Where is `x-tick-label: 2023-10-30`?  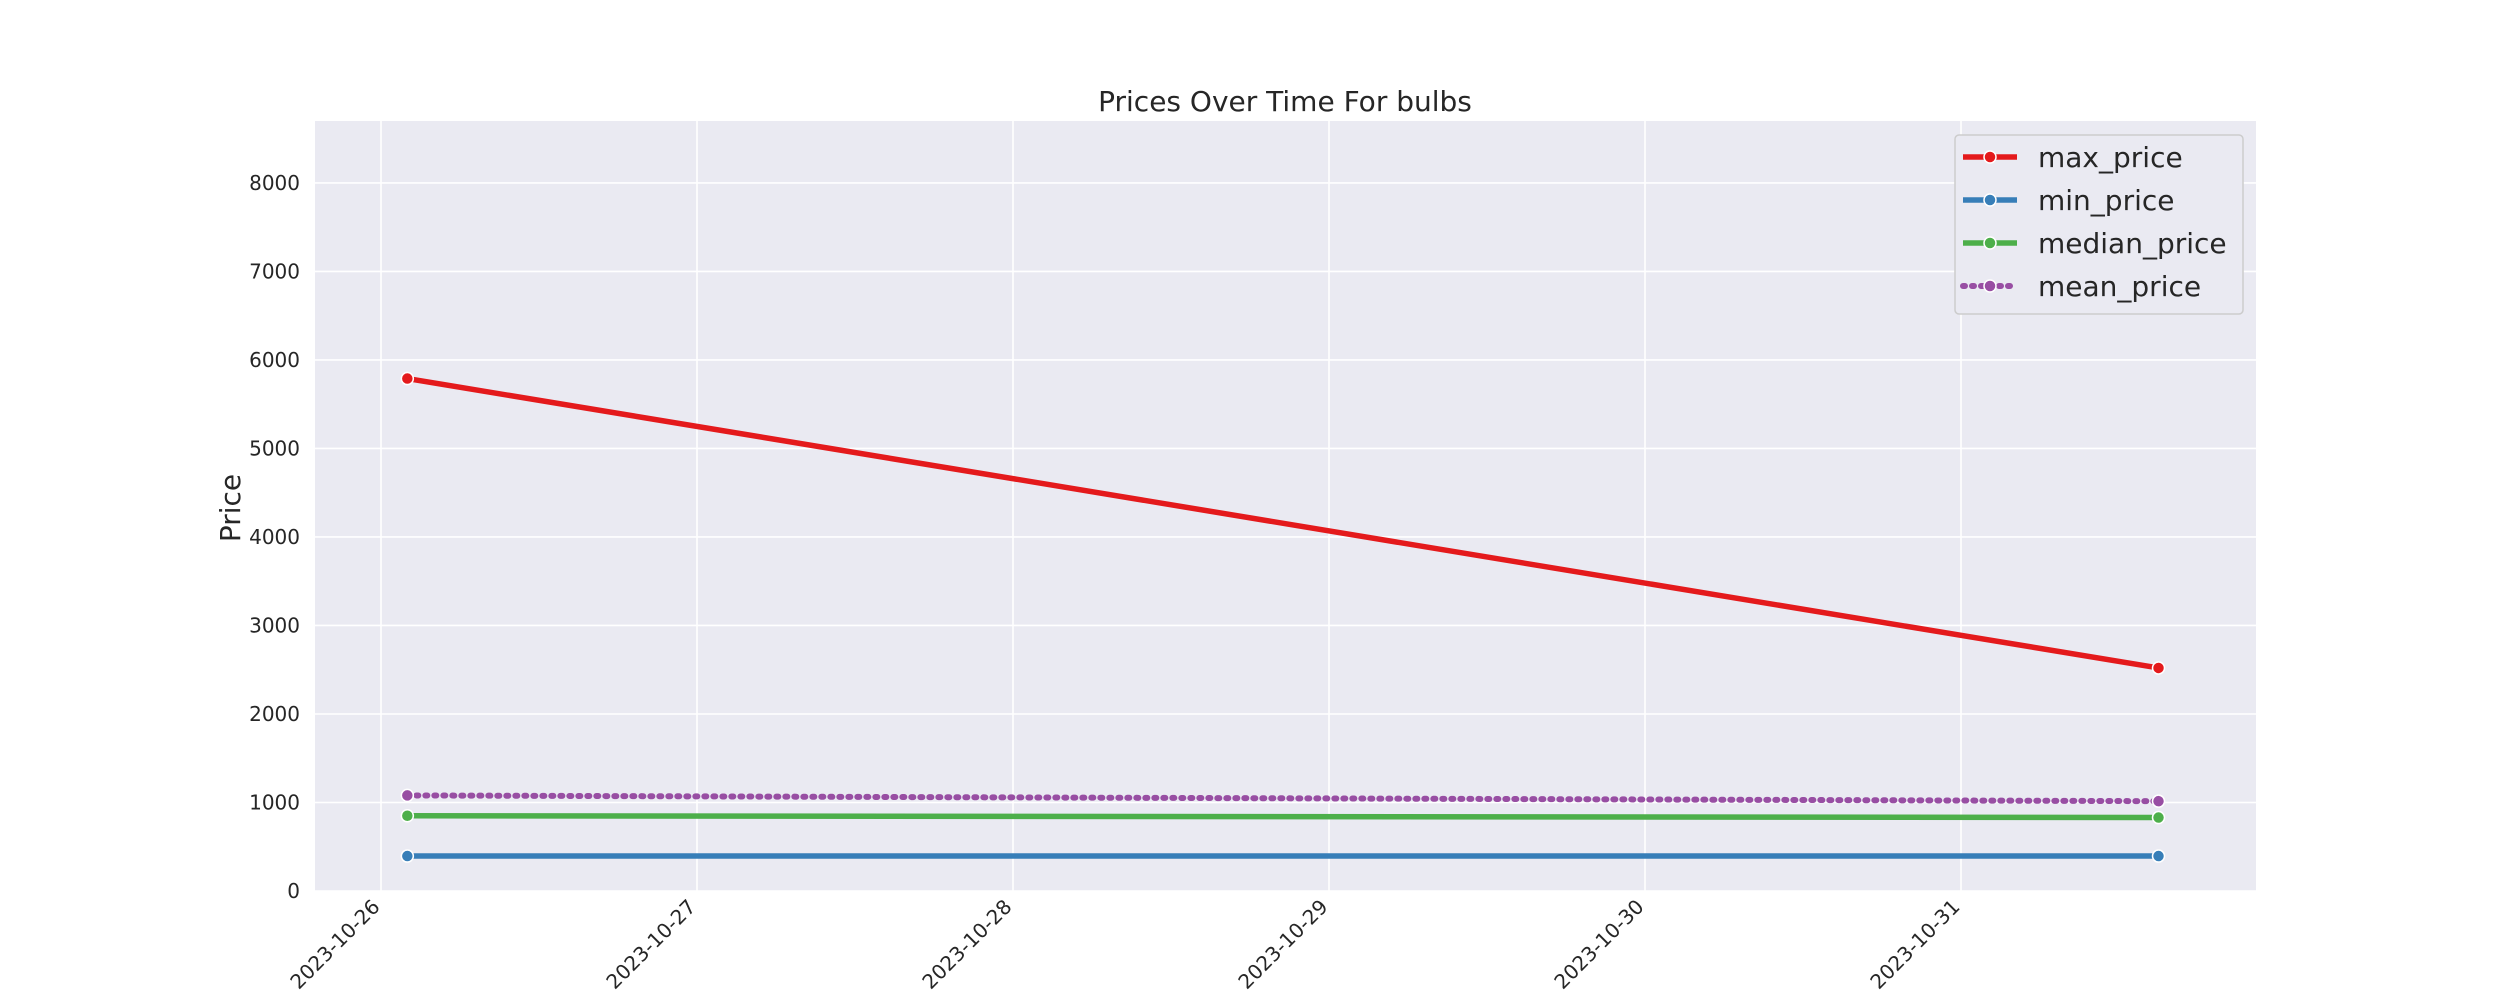
x-tick-label: 2023-10-30 is located at coordinates (1598, 944).